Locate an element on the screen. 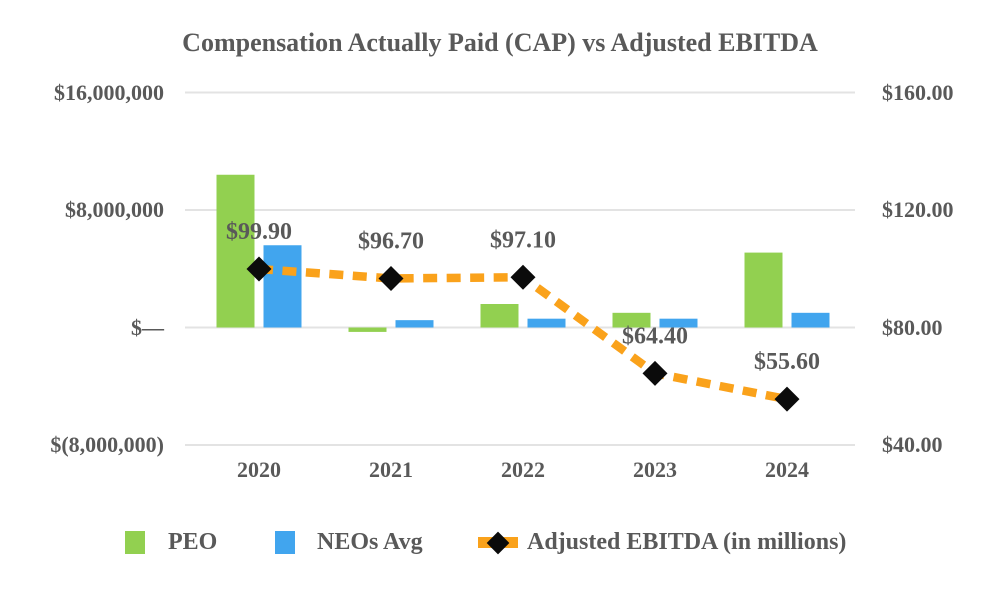 The height and width of the screenshot is (600, 1000). left-axis-tick-3: $(8,000,000) is located at coordinates (107, 444).